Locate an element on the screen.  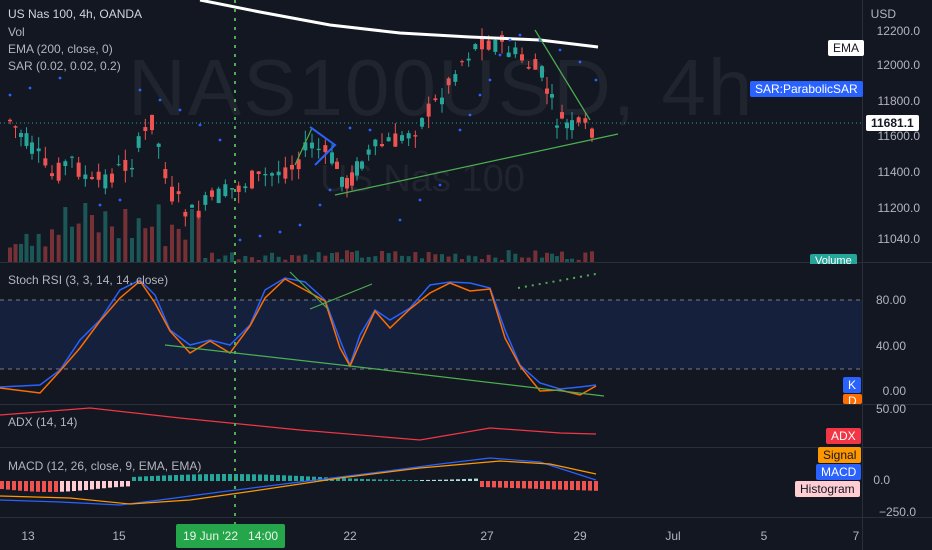
adx-legend: ADX (14, 14) is located at coordinates (43, 422).